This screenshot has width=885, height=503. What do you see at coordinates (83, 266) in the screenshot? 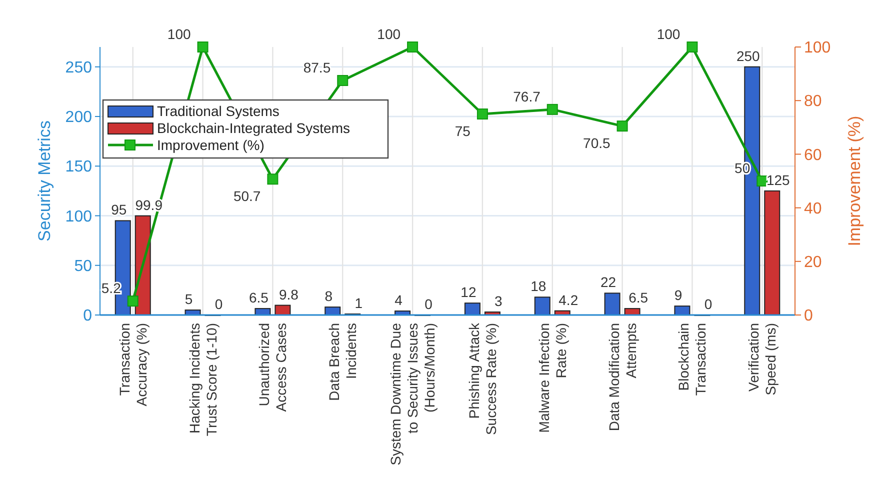
I see `y-tick-label: 50` at bounding box center [83, 266].